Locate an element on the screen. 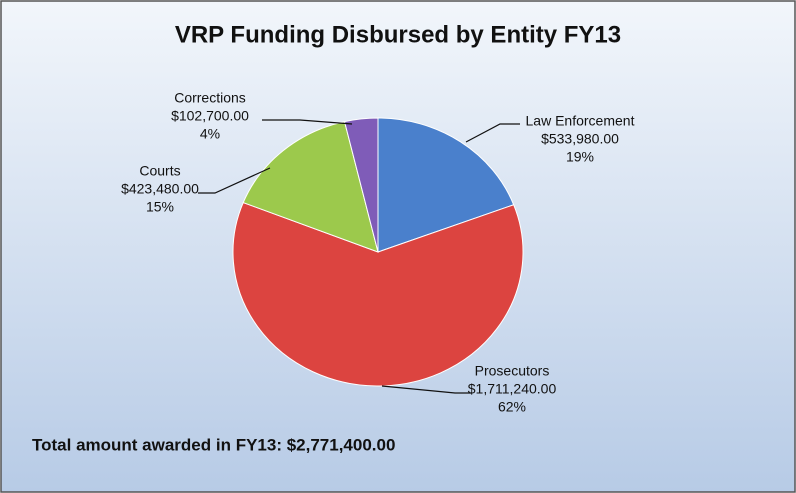 The height and width of the screenshot is (493, 796). slice-label: Prosecutors is located at coordinates (512, 371).